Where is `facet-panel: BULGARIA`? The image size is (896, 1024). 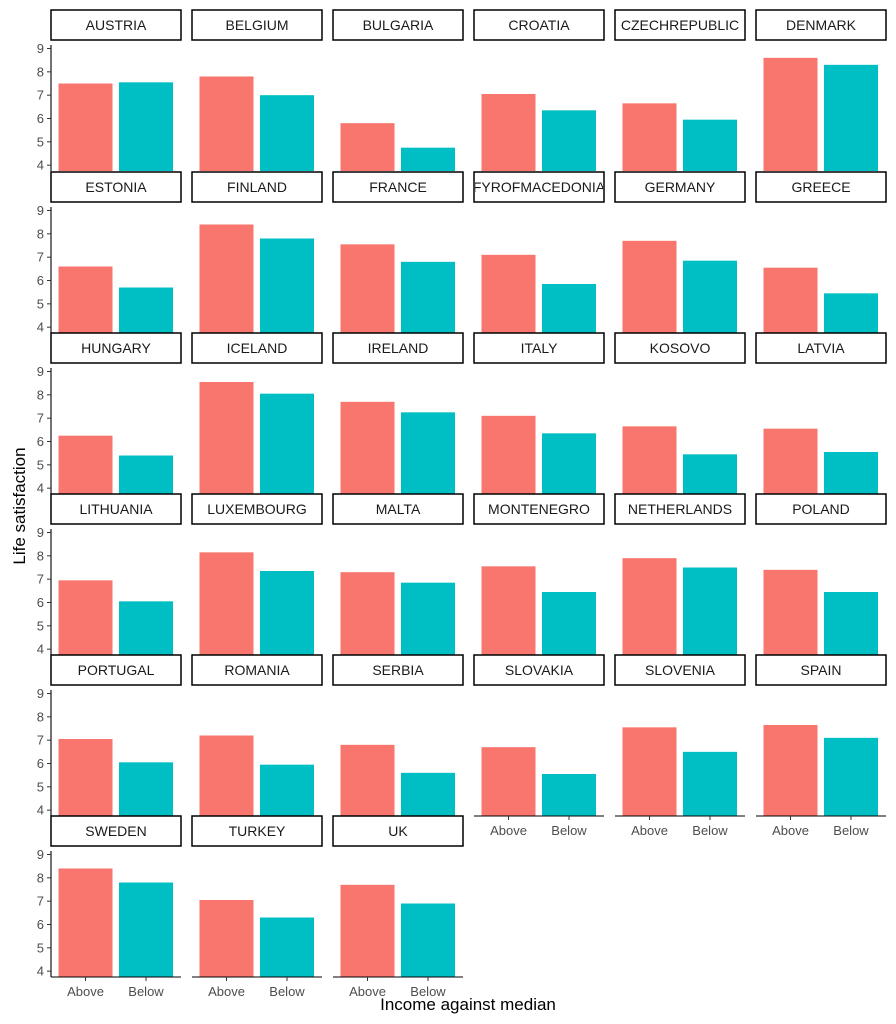 facet-panel: BULGARIA is located at coordinates (398, 90).